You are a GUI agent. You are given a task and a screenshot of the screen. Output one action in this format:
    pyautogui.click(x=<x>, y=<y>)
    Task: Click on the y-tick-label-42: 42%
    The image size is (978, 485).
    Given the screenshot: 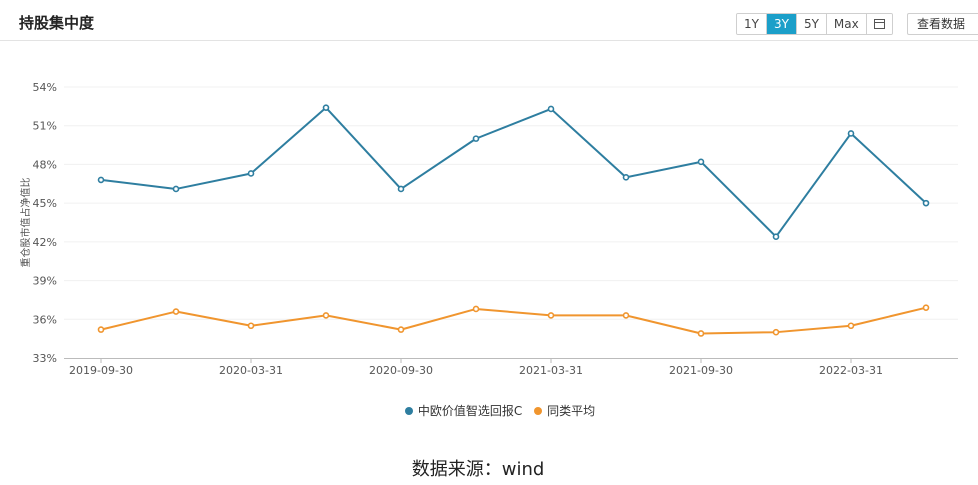 What is the action you would take?
    pyautogui.click(x=45, y=242)
    